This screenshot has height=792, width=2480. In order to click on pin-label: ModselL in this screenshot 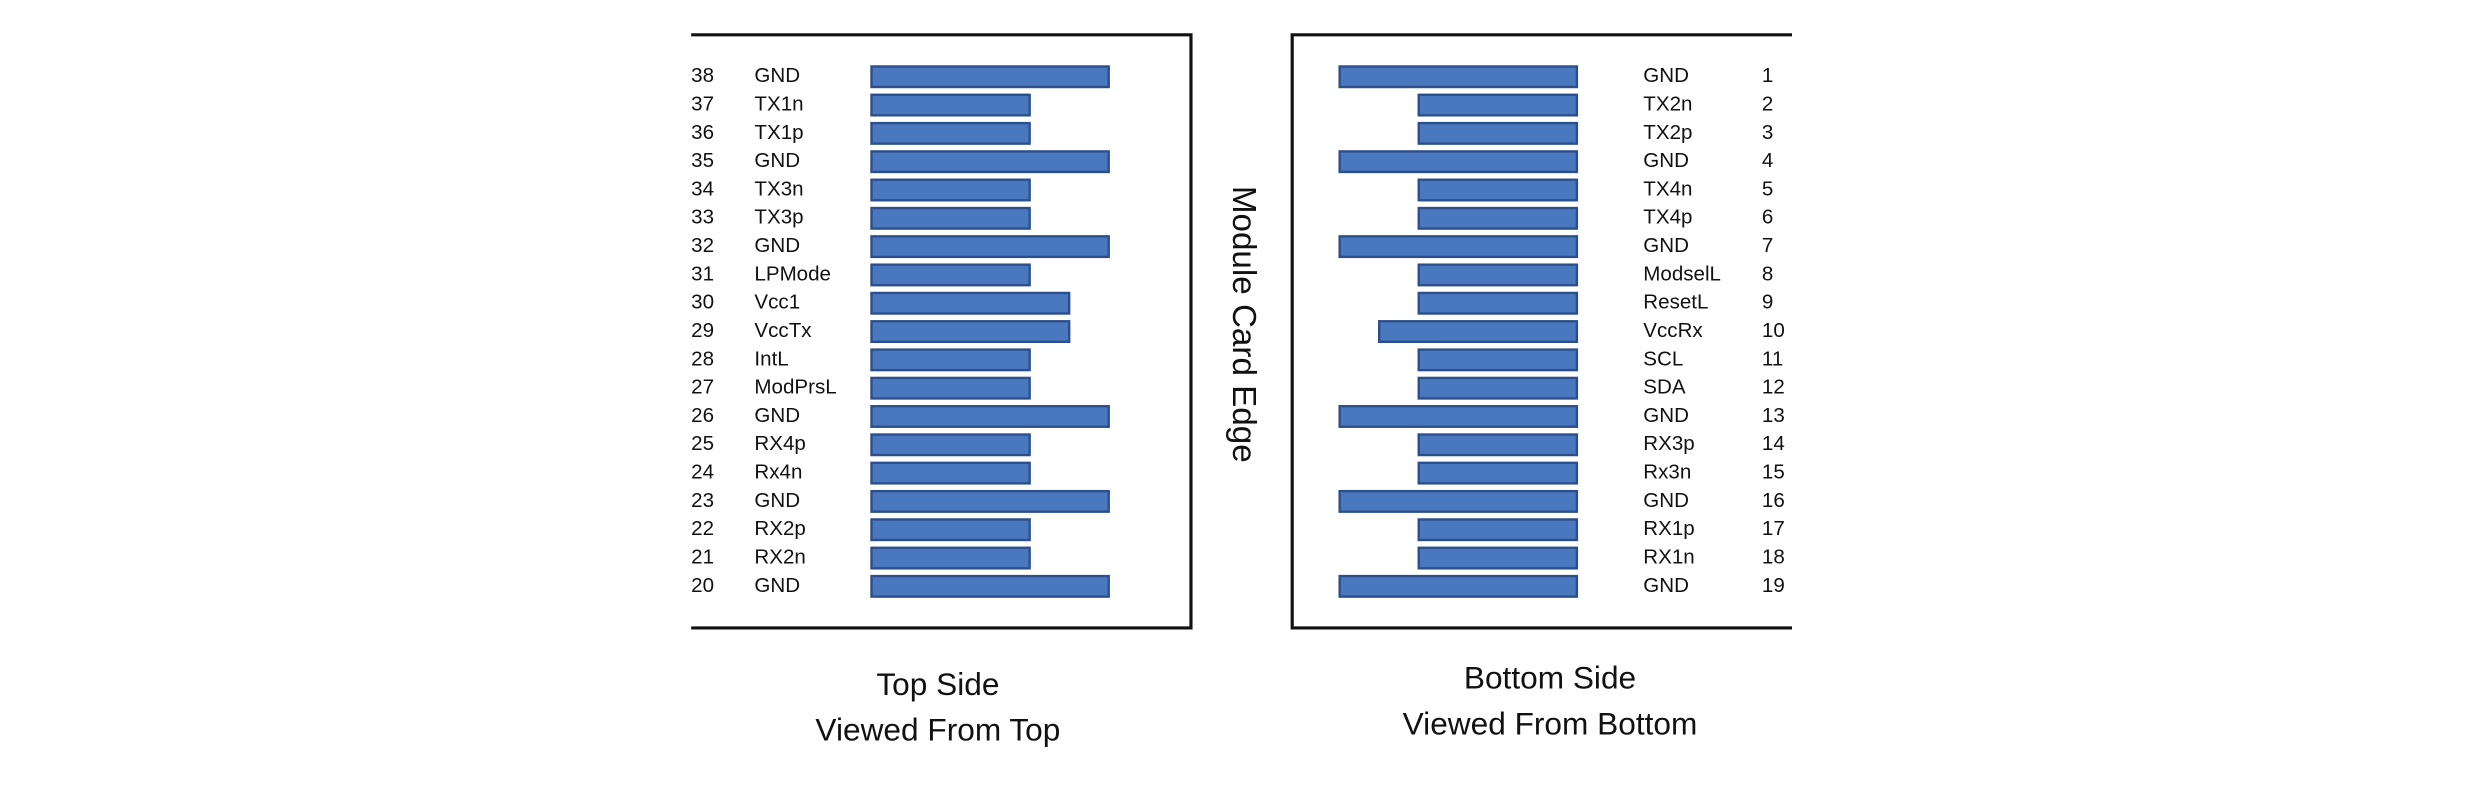, I will do `click(1682, 273)`.